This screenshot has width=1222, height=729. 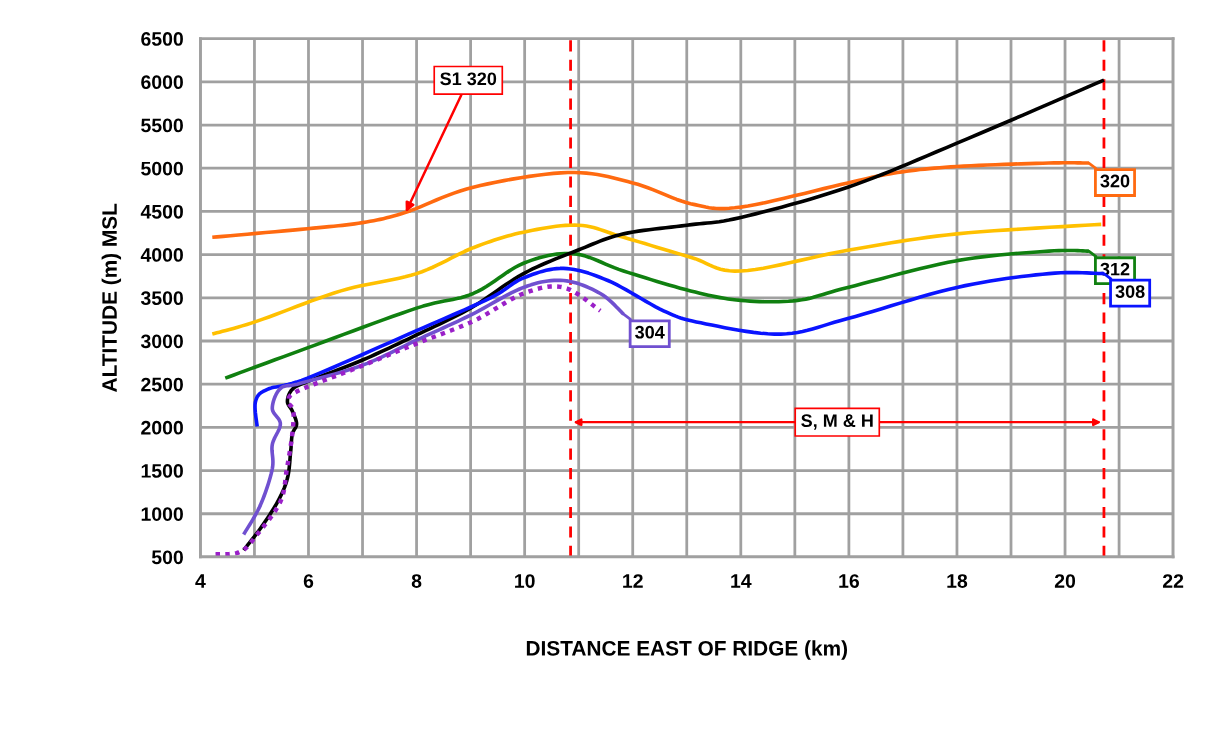 I want to click on y-tick-label: 5000, so click(x=162, y=168).